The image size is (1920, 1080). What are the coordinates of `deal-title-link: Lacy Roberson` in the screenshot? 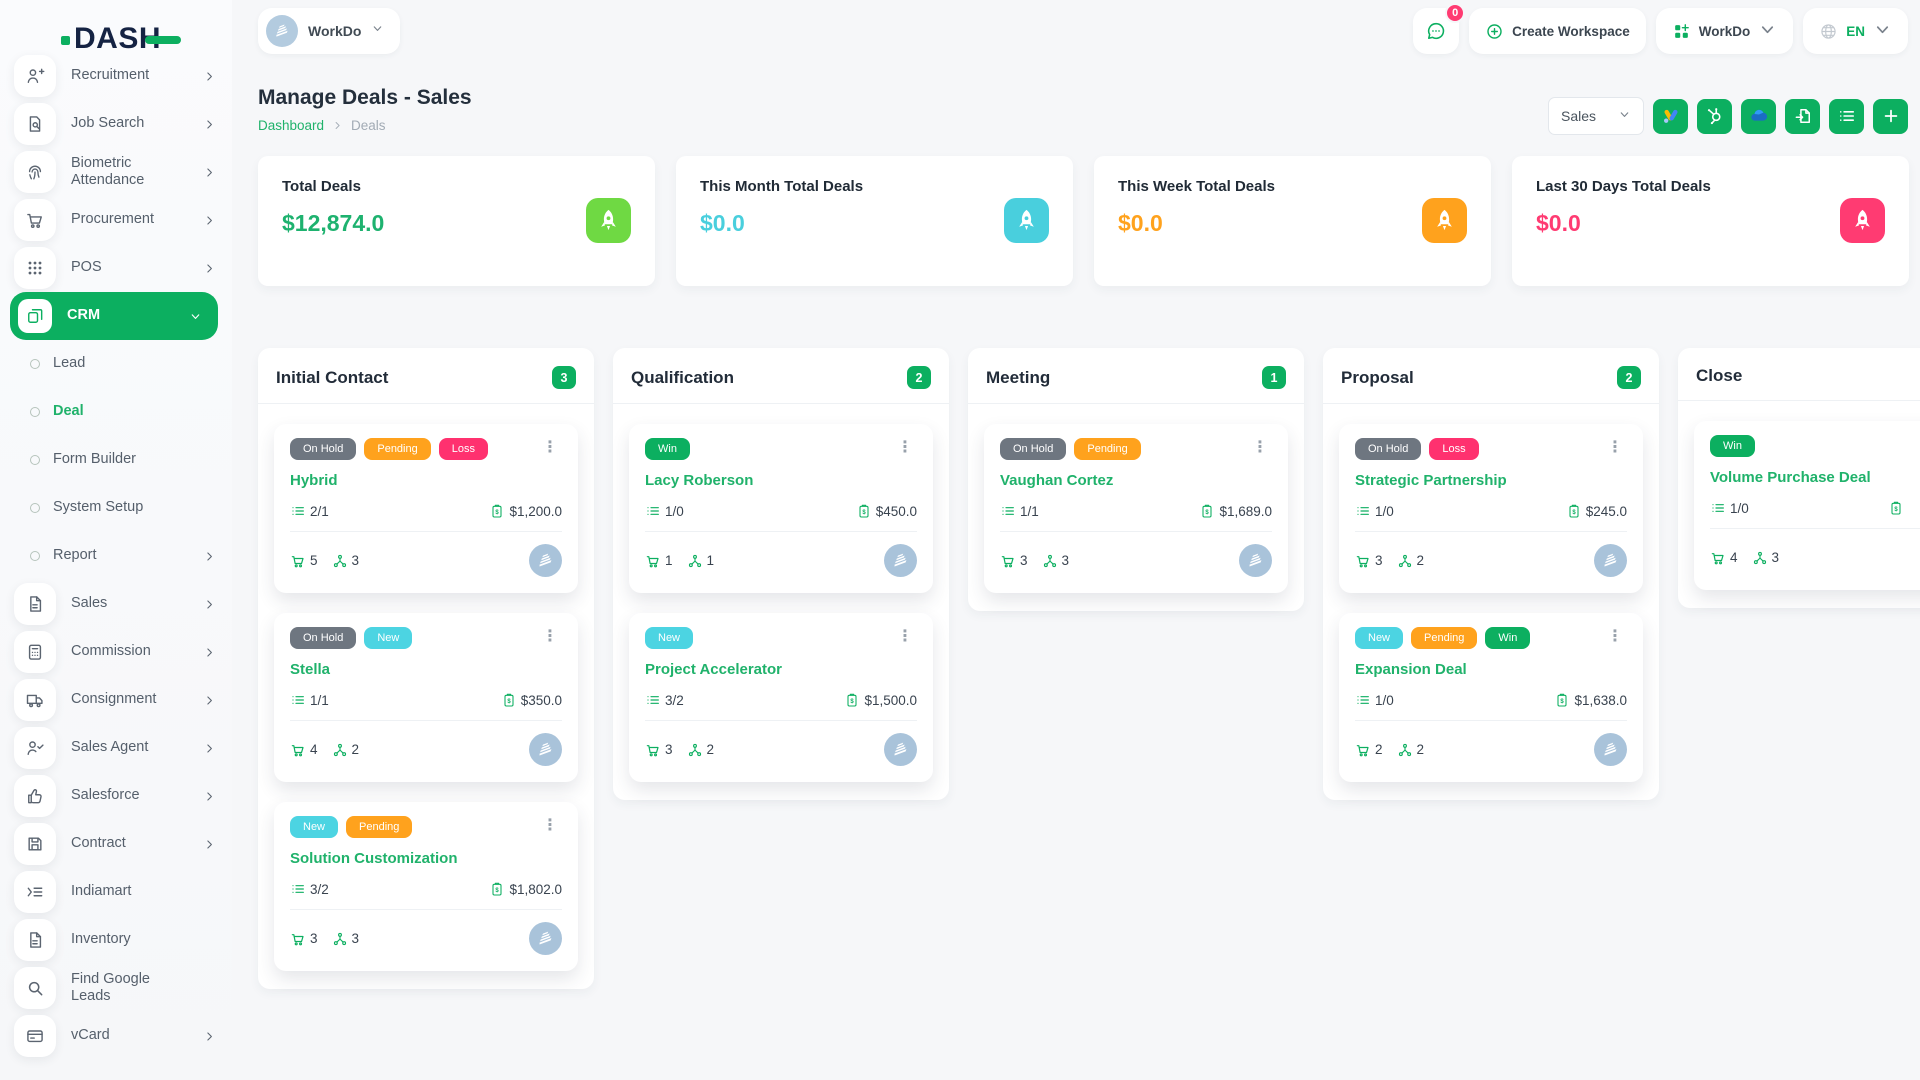 It's located at (699, 480).